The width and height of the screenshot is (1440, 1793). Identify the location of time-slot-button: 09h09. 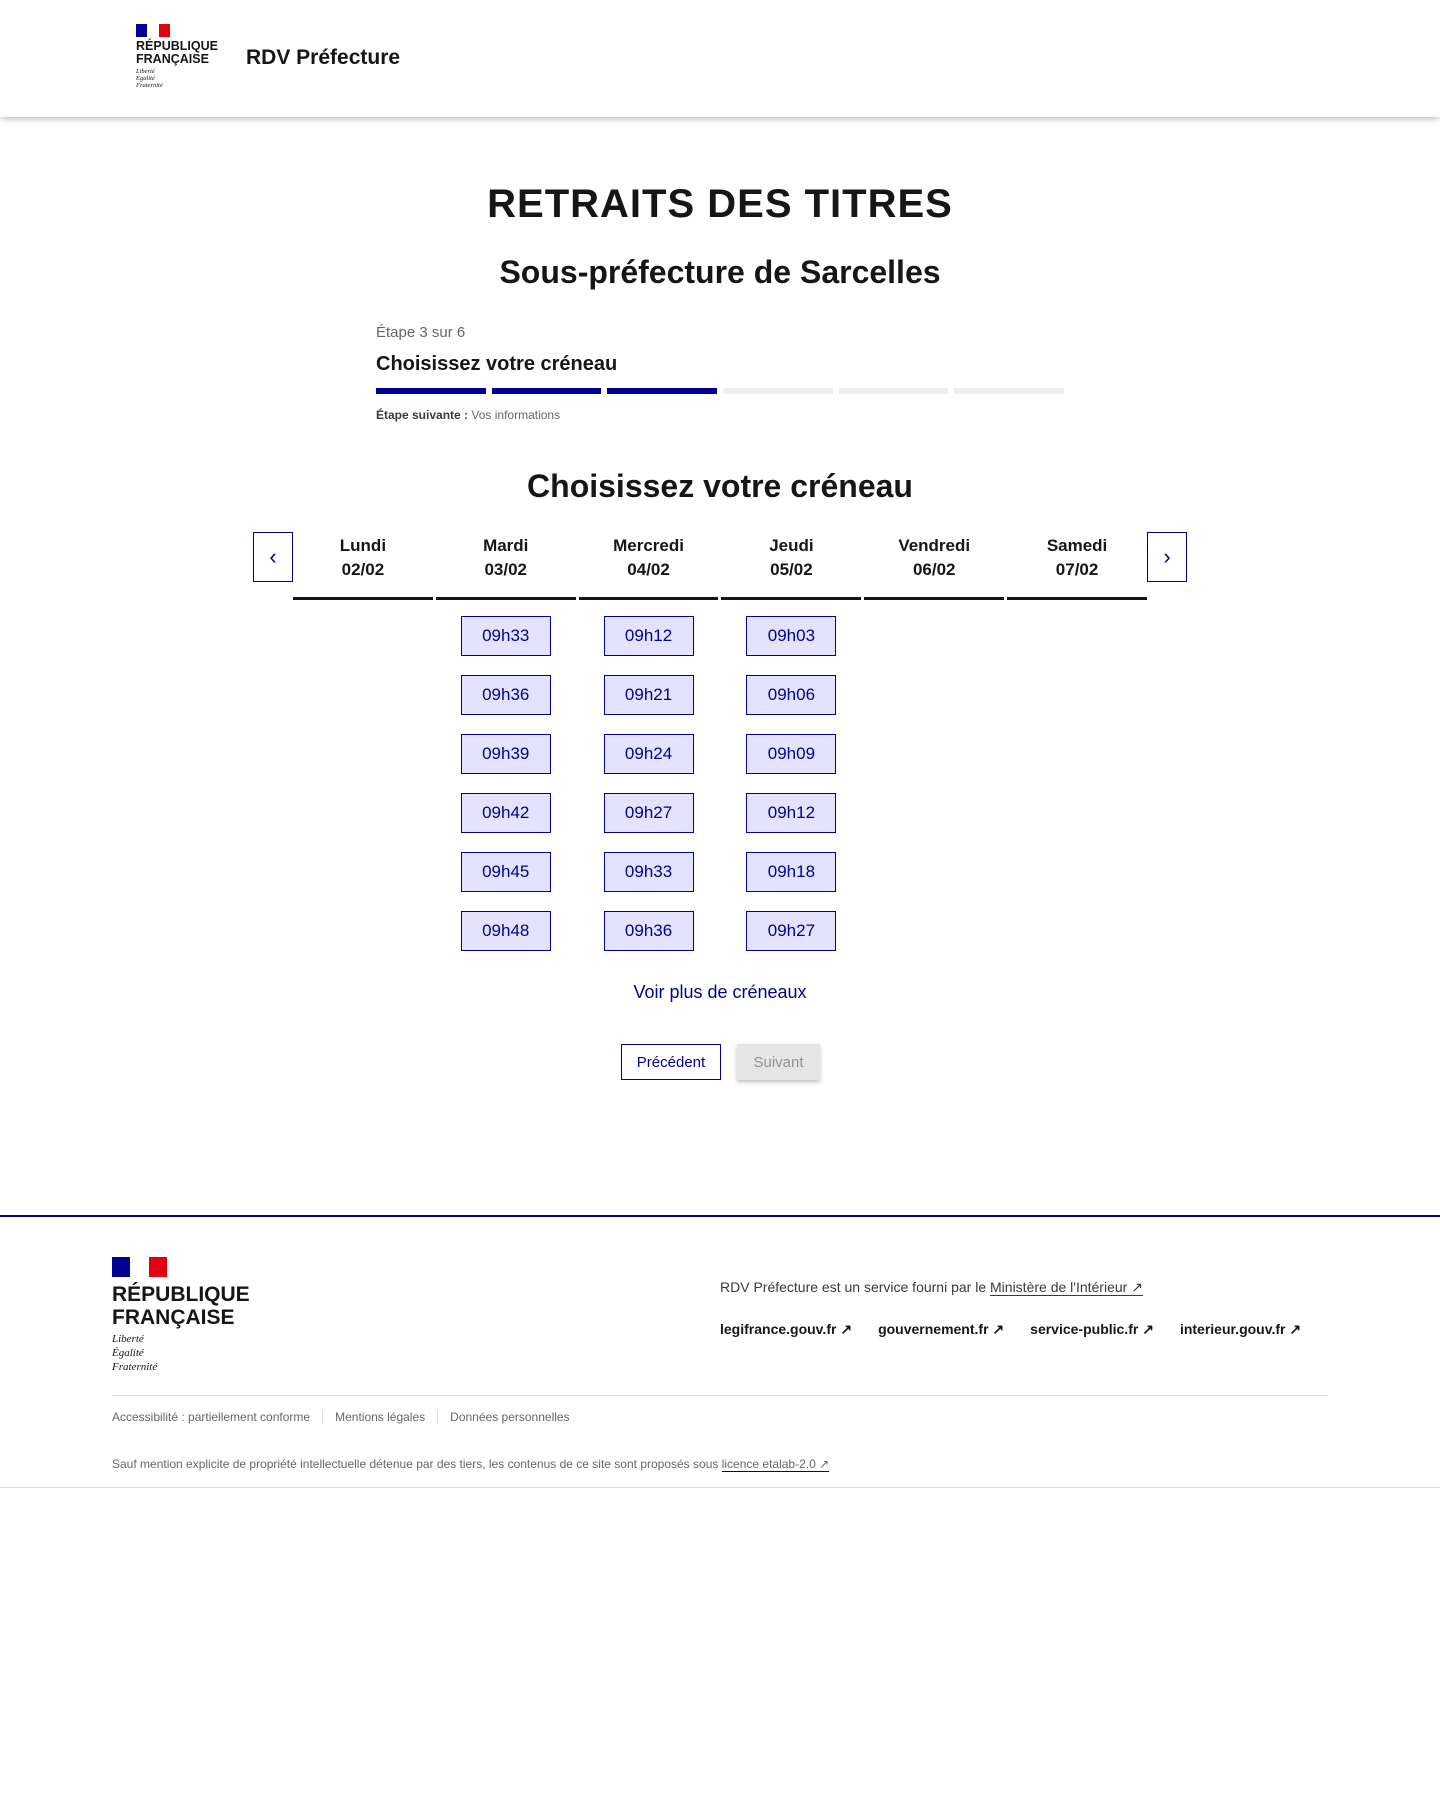
(791, 754).